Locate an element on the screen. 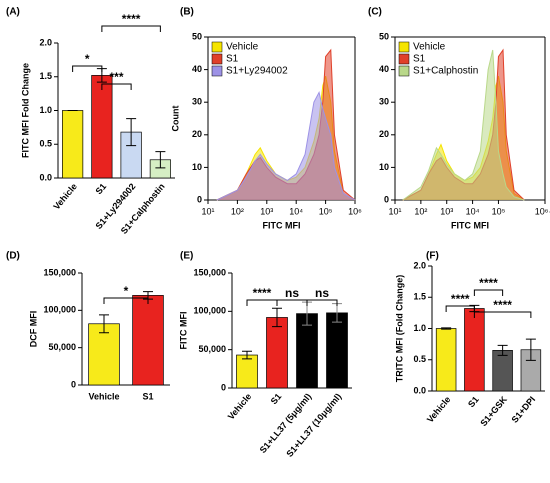 Image resolution: width=550 pixels, height=483 pixels. x-tick-label: S1+LL37 (10μg/ml) is located at coordinates (313, 425).